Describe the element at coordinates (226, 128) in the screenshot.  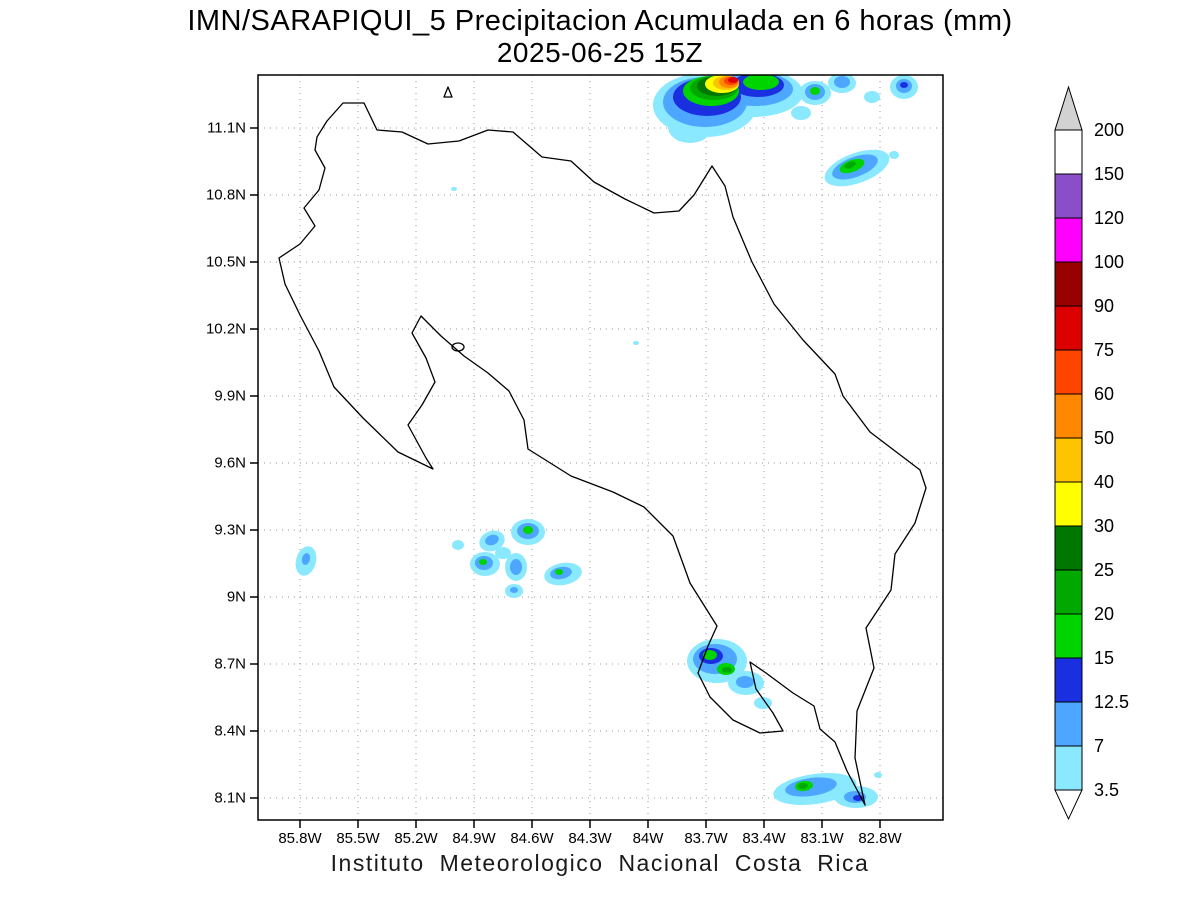
I see `lat-tick-label: 11.1N` at that location.